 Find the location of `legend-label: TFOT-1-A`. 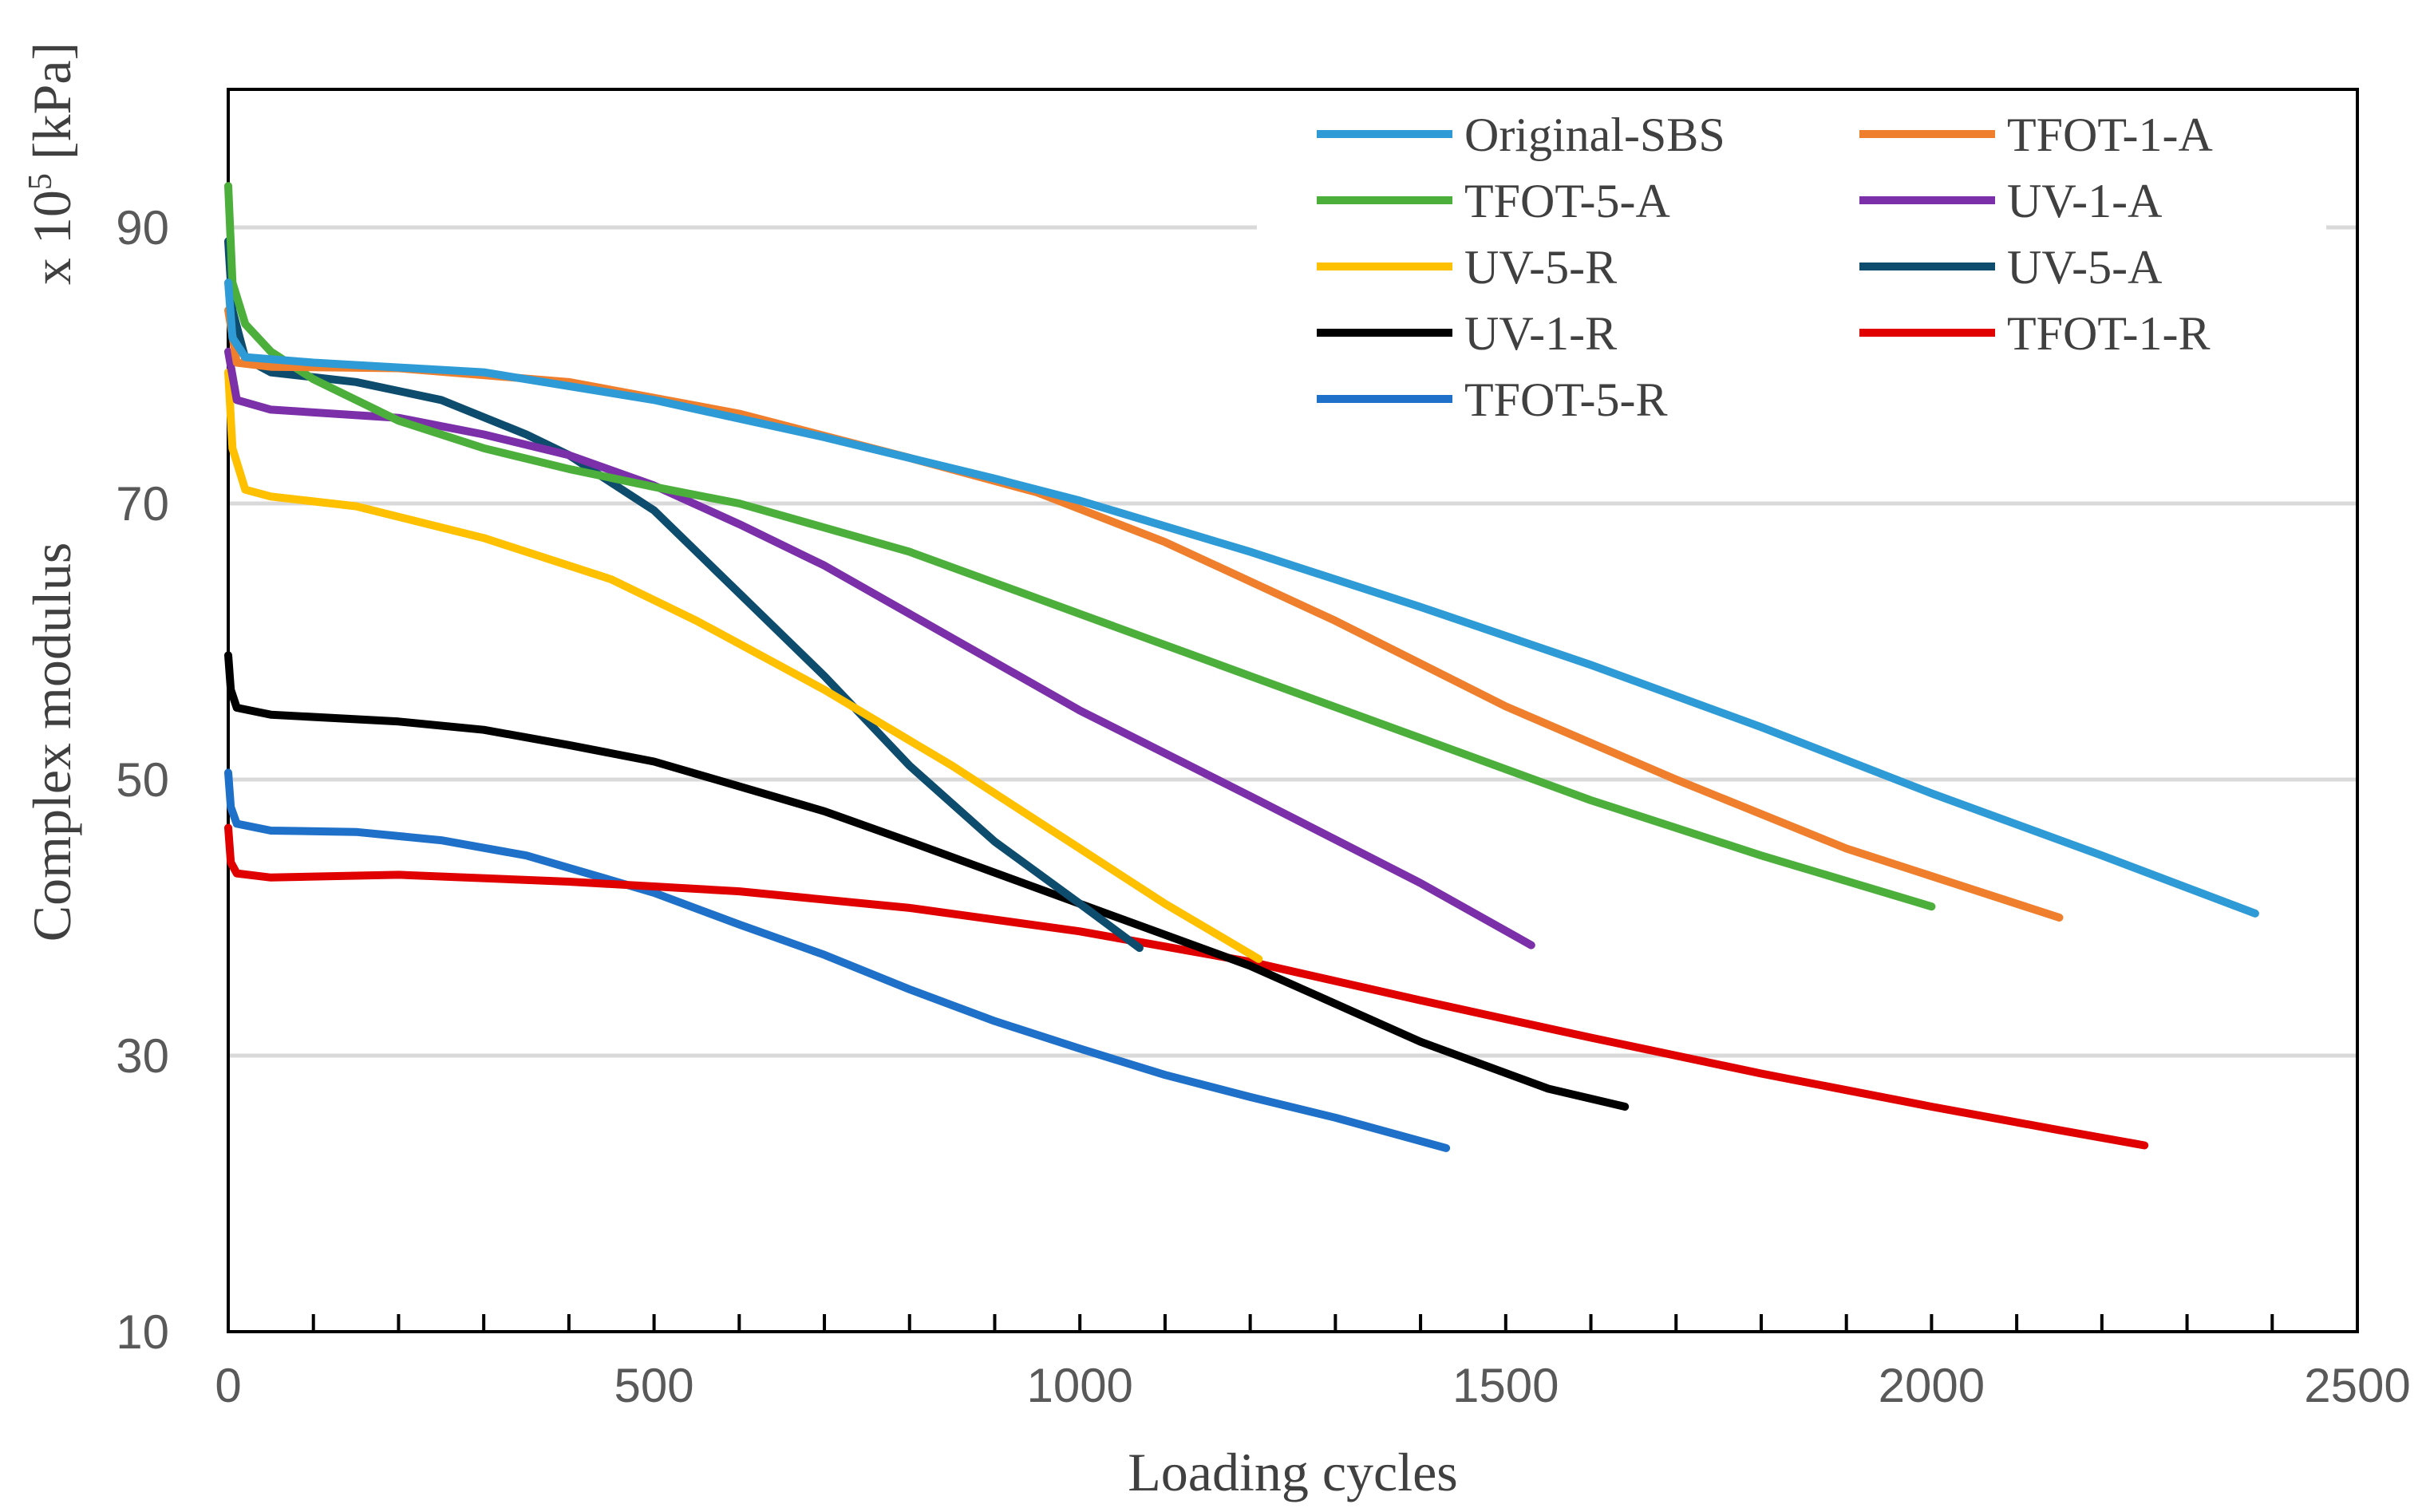

legend-label: TFOT-1-A is located at coordinates (2110, 135).